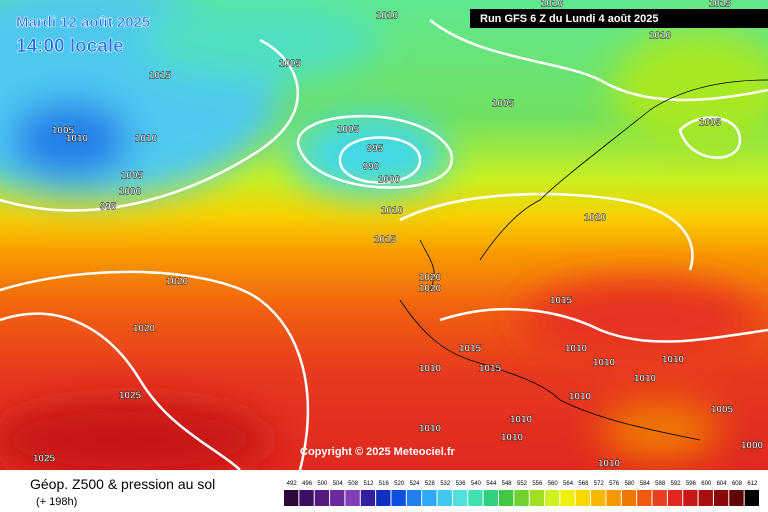  I want to click on scale-label: 508, so click(353, 484).